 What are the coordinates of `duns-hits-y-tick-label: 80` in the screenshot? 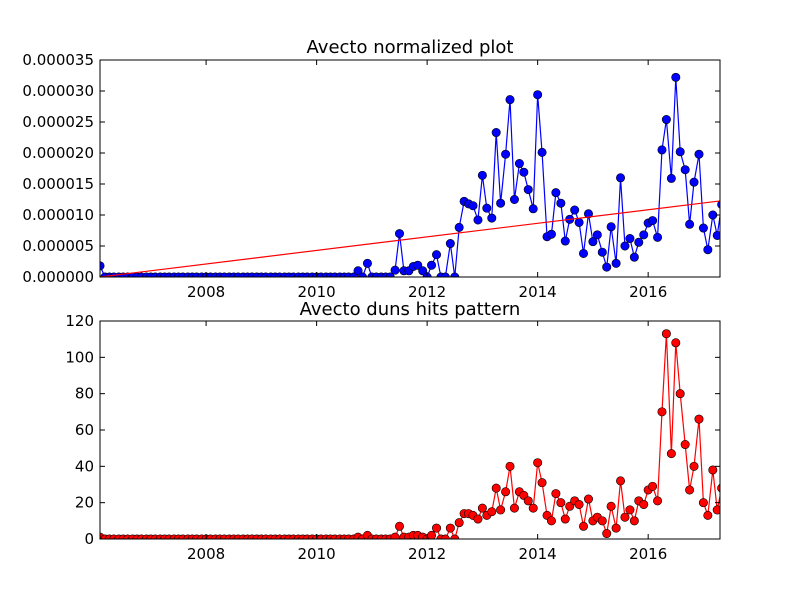 It's located at (84, 394).